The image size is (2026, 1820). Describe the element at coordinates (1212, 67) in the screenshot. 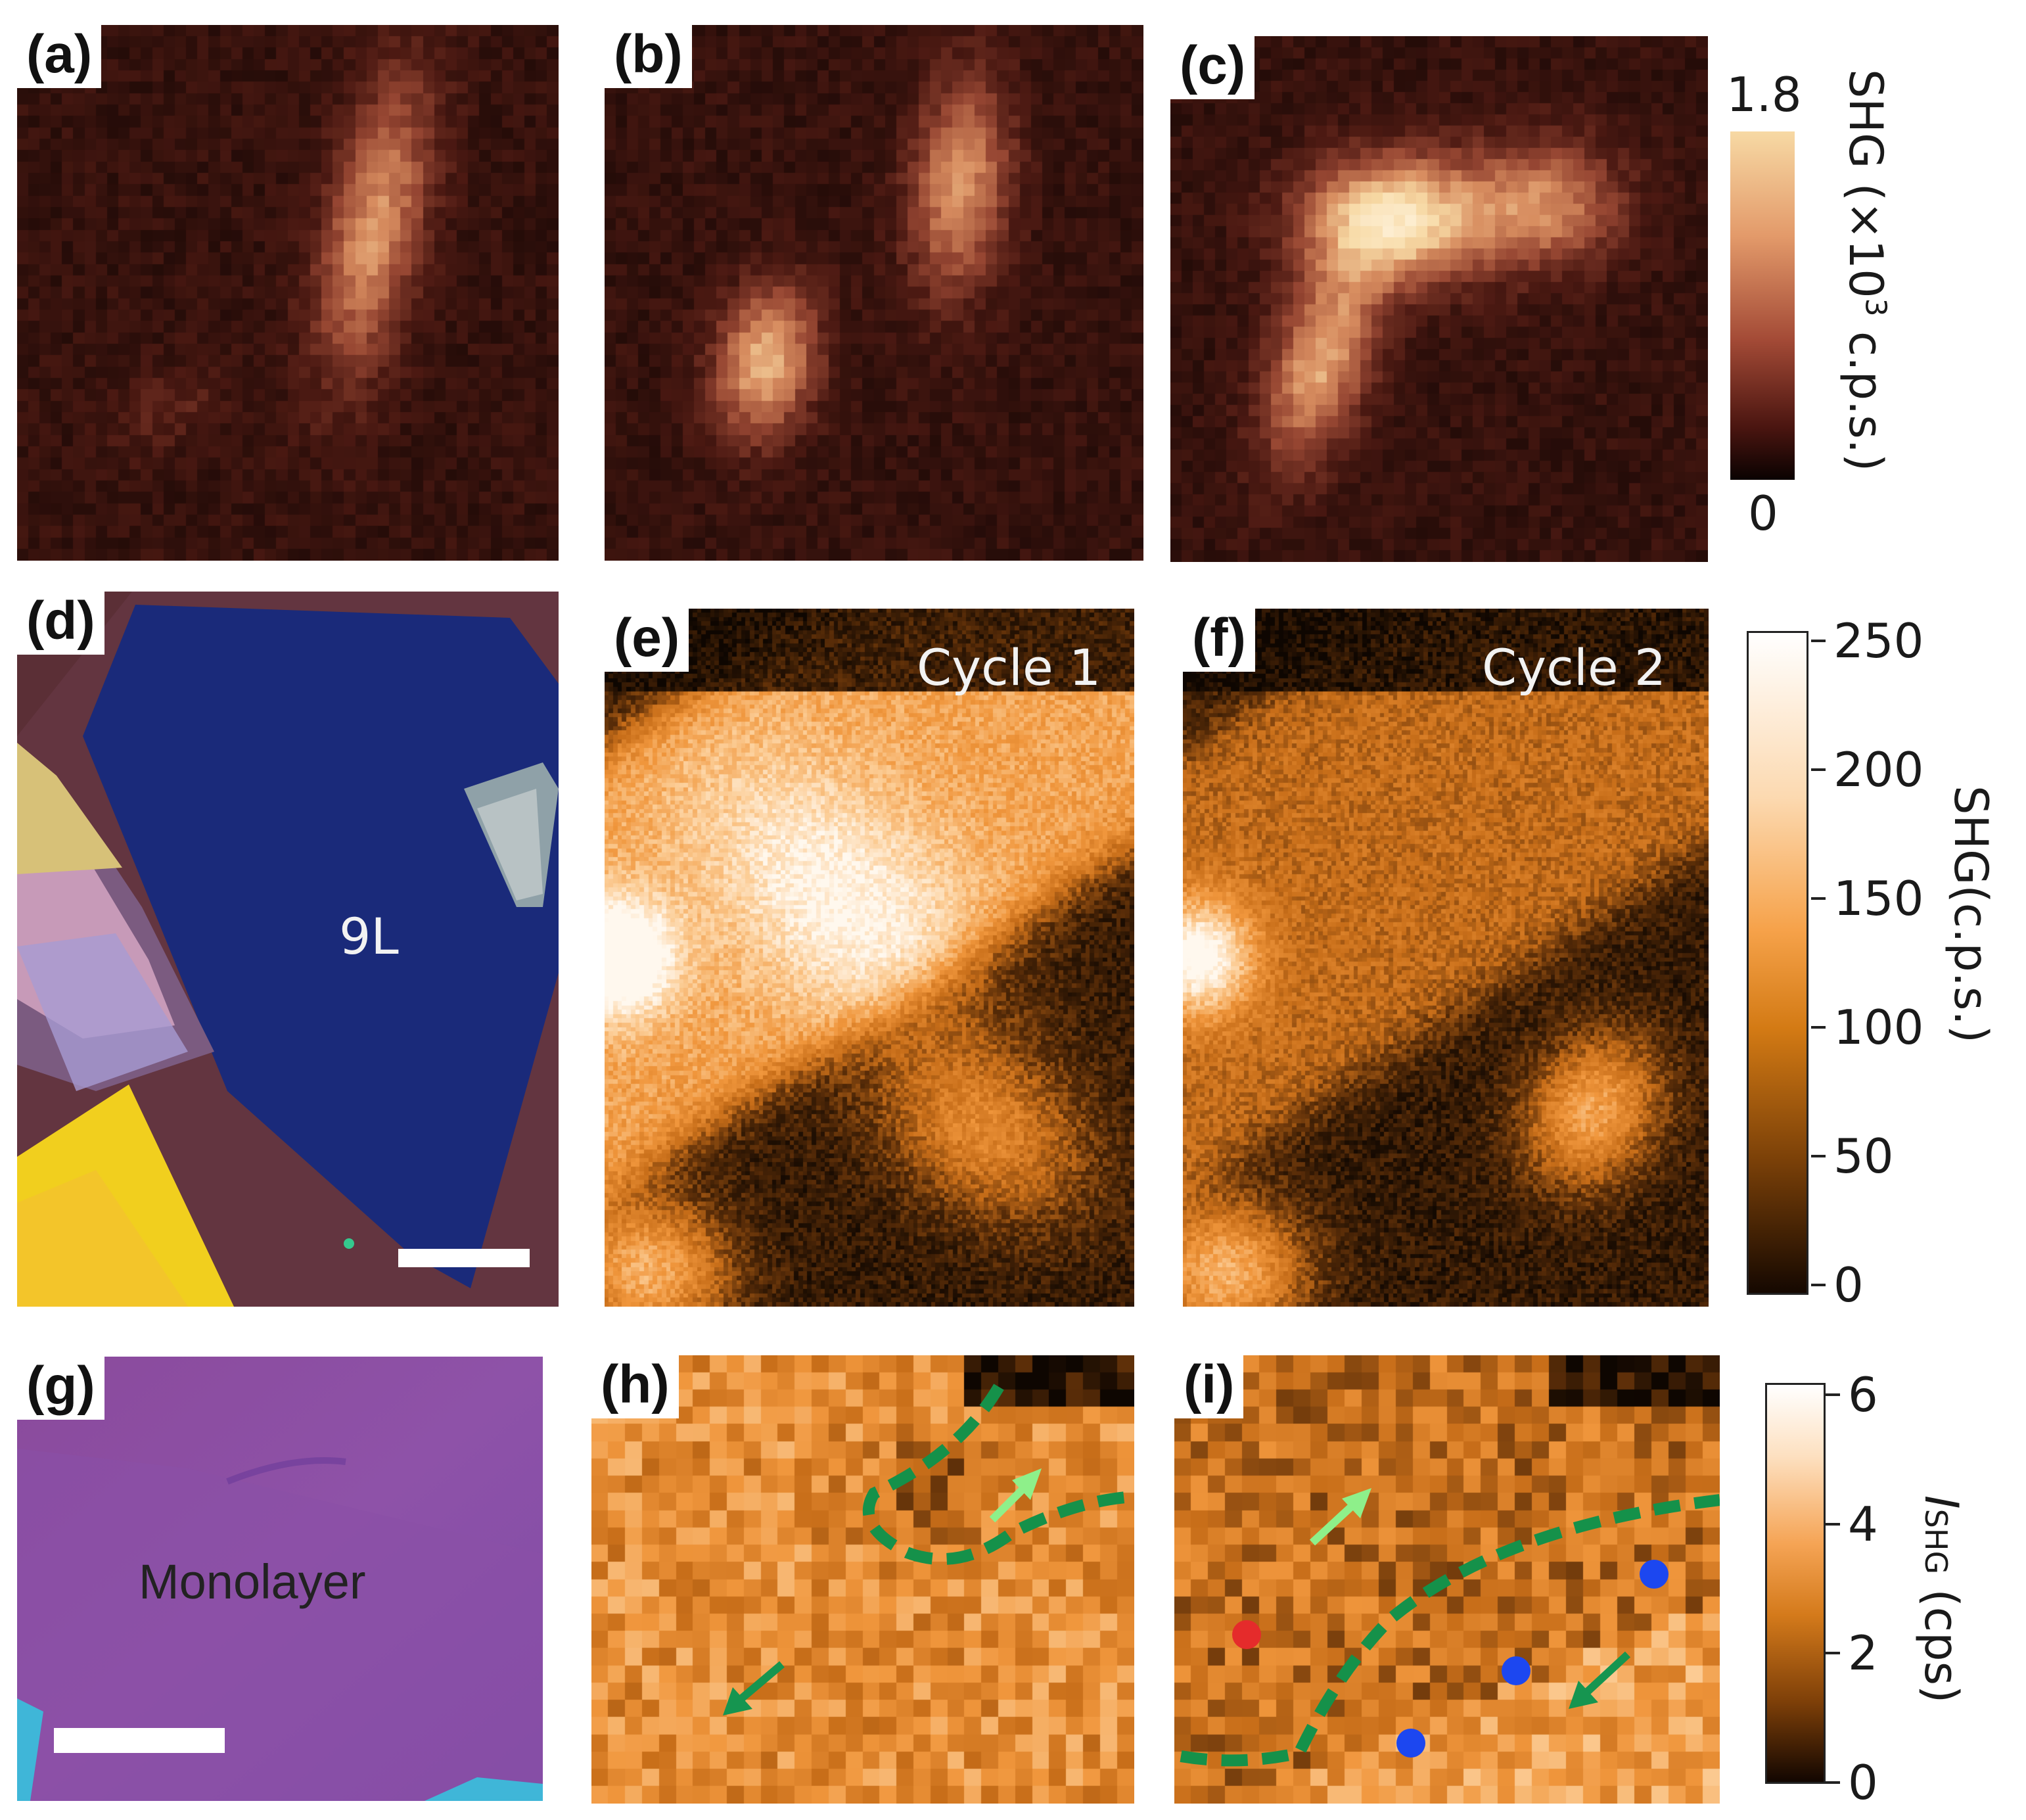

I see `panel-c-label: (c)` at that location.